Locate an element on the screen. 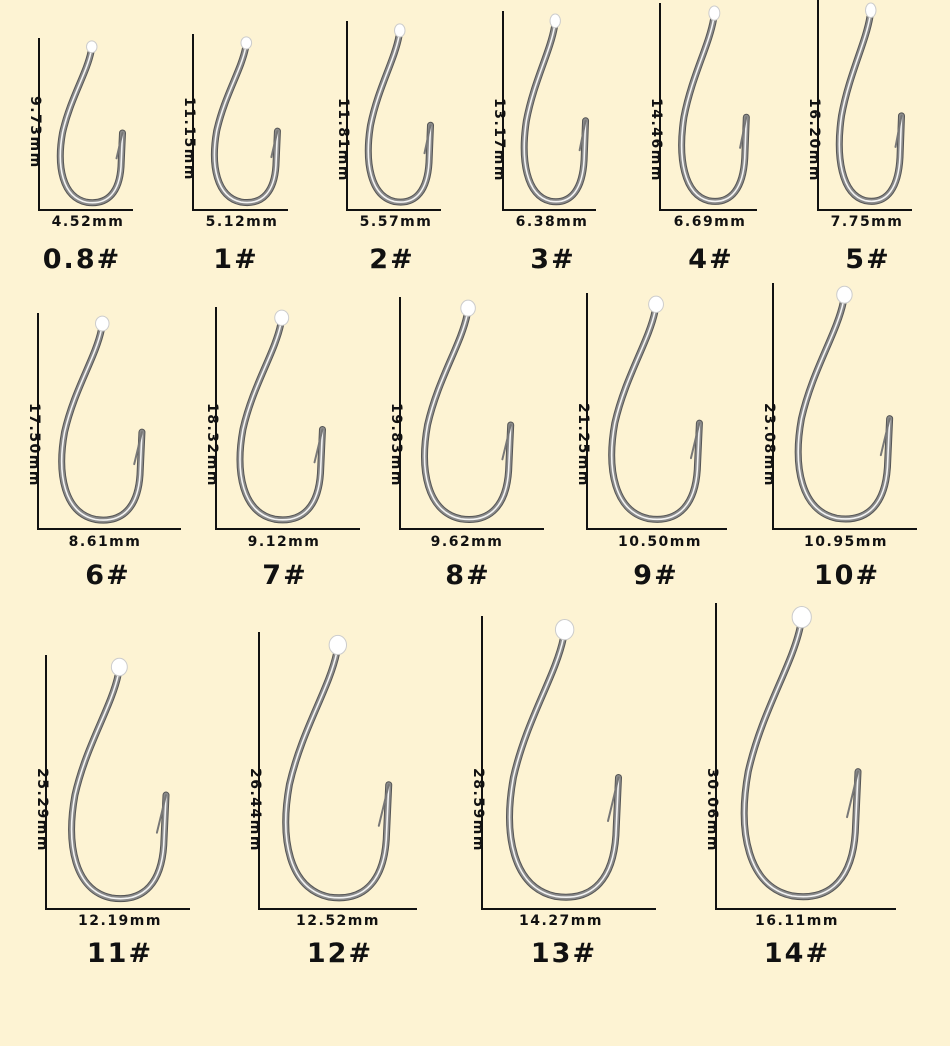 Image resolution: width=950 pixels, height=1046 pixels. length-label: 11.81mm is located at coordinates (343, 140).